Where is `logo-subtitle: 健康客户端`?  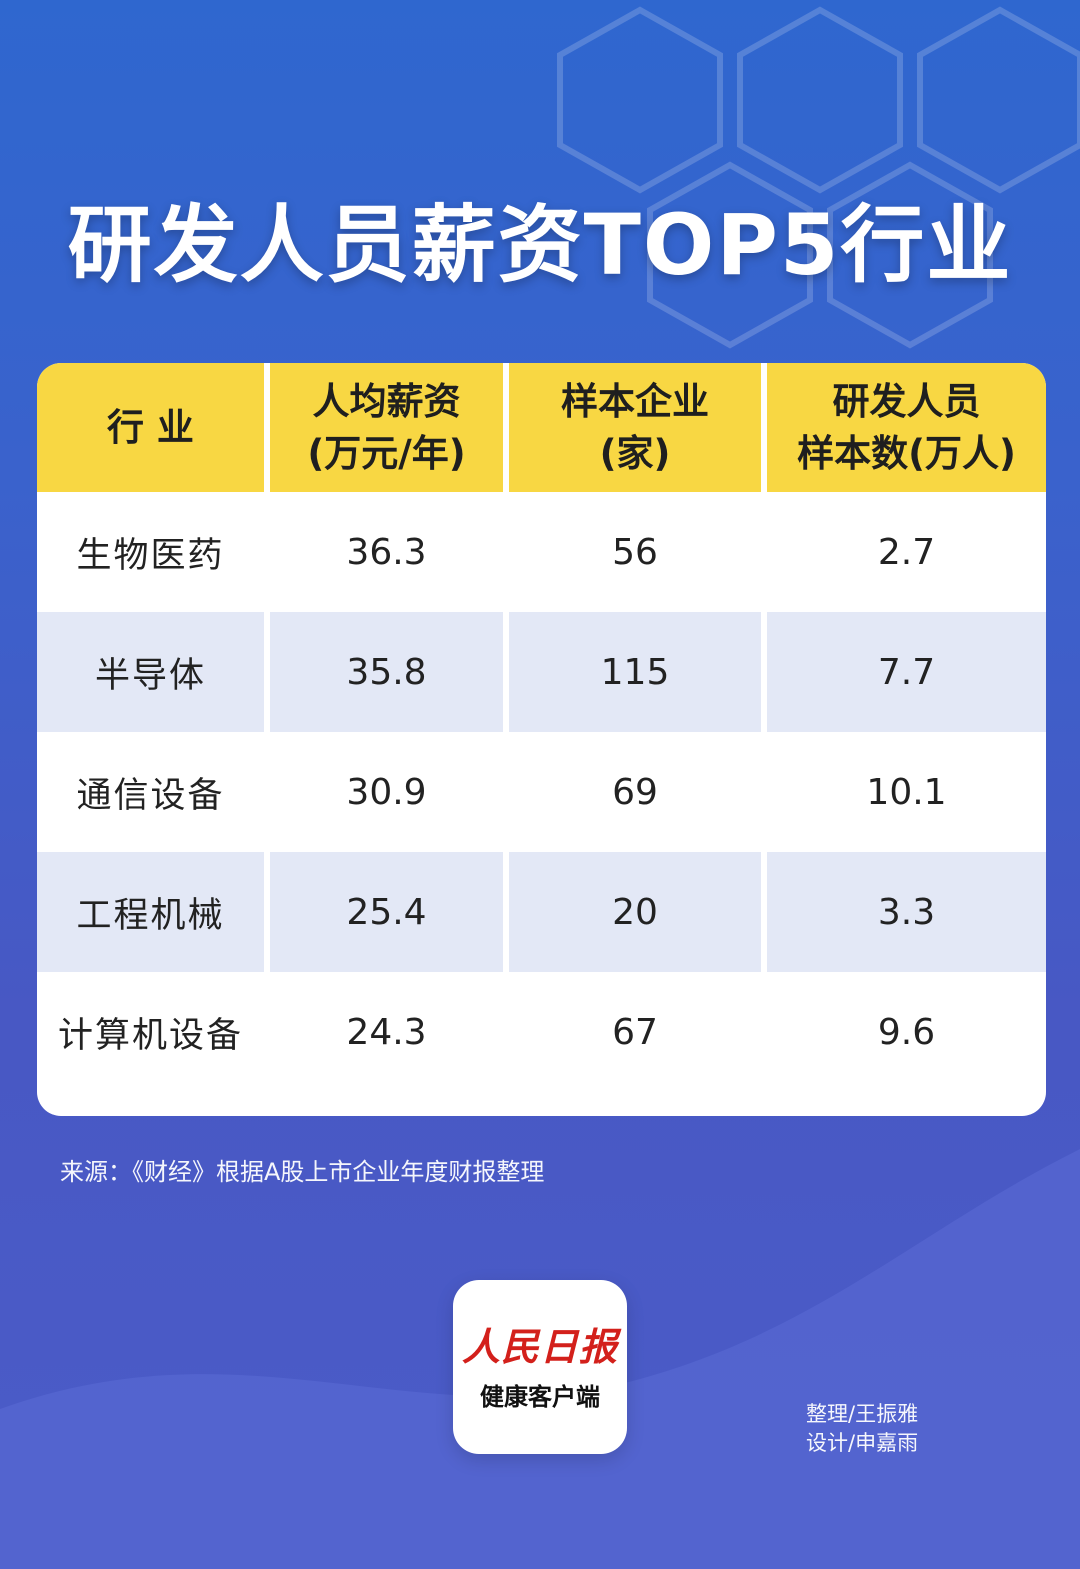
logo-subtitle: 健康客户端 is located at coordinates (540, 1396).